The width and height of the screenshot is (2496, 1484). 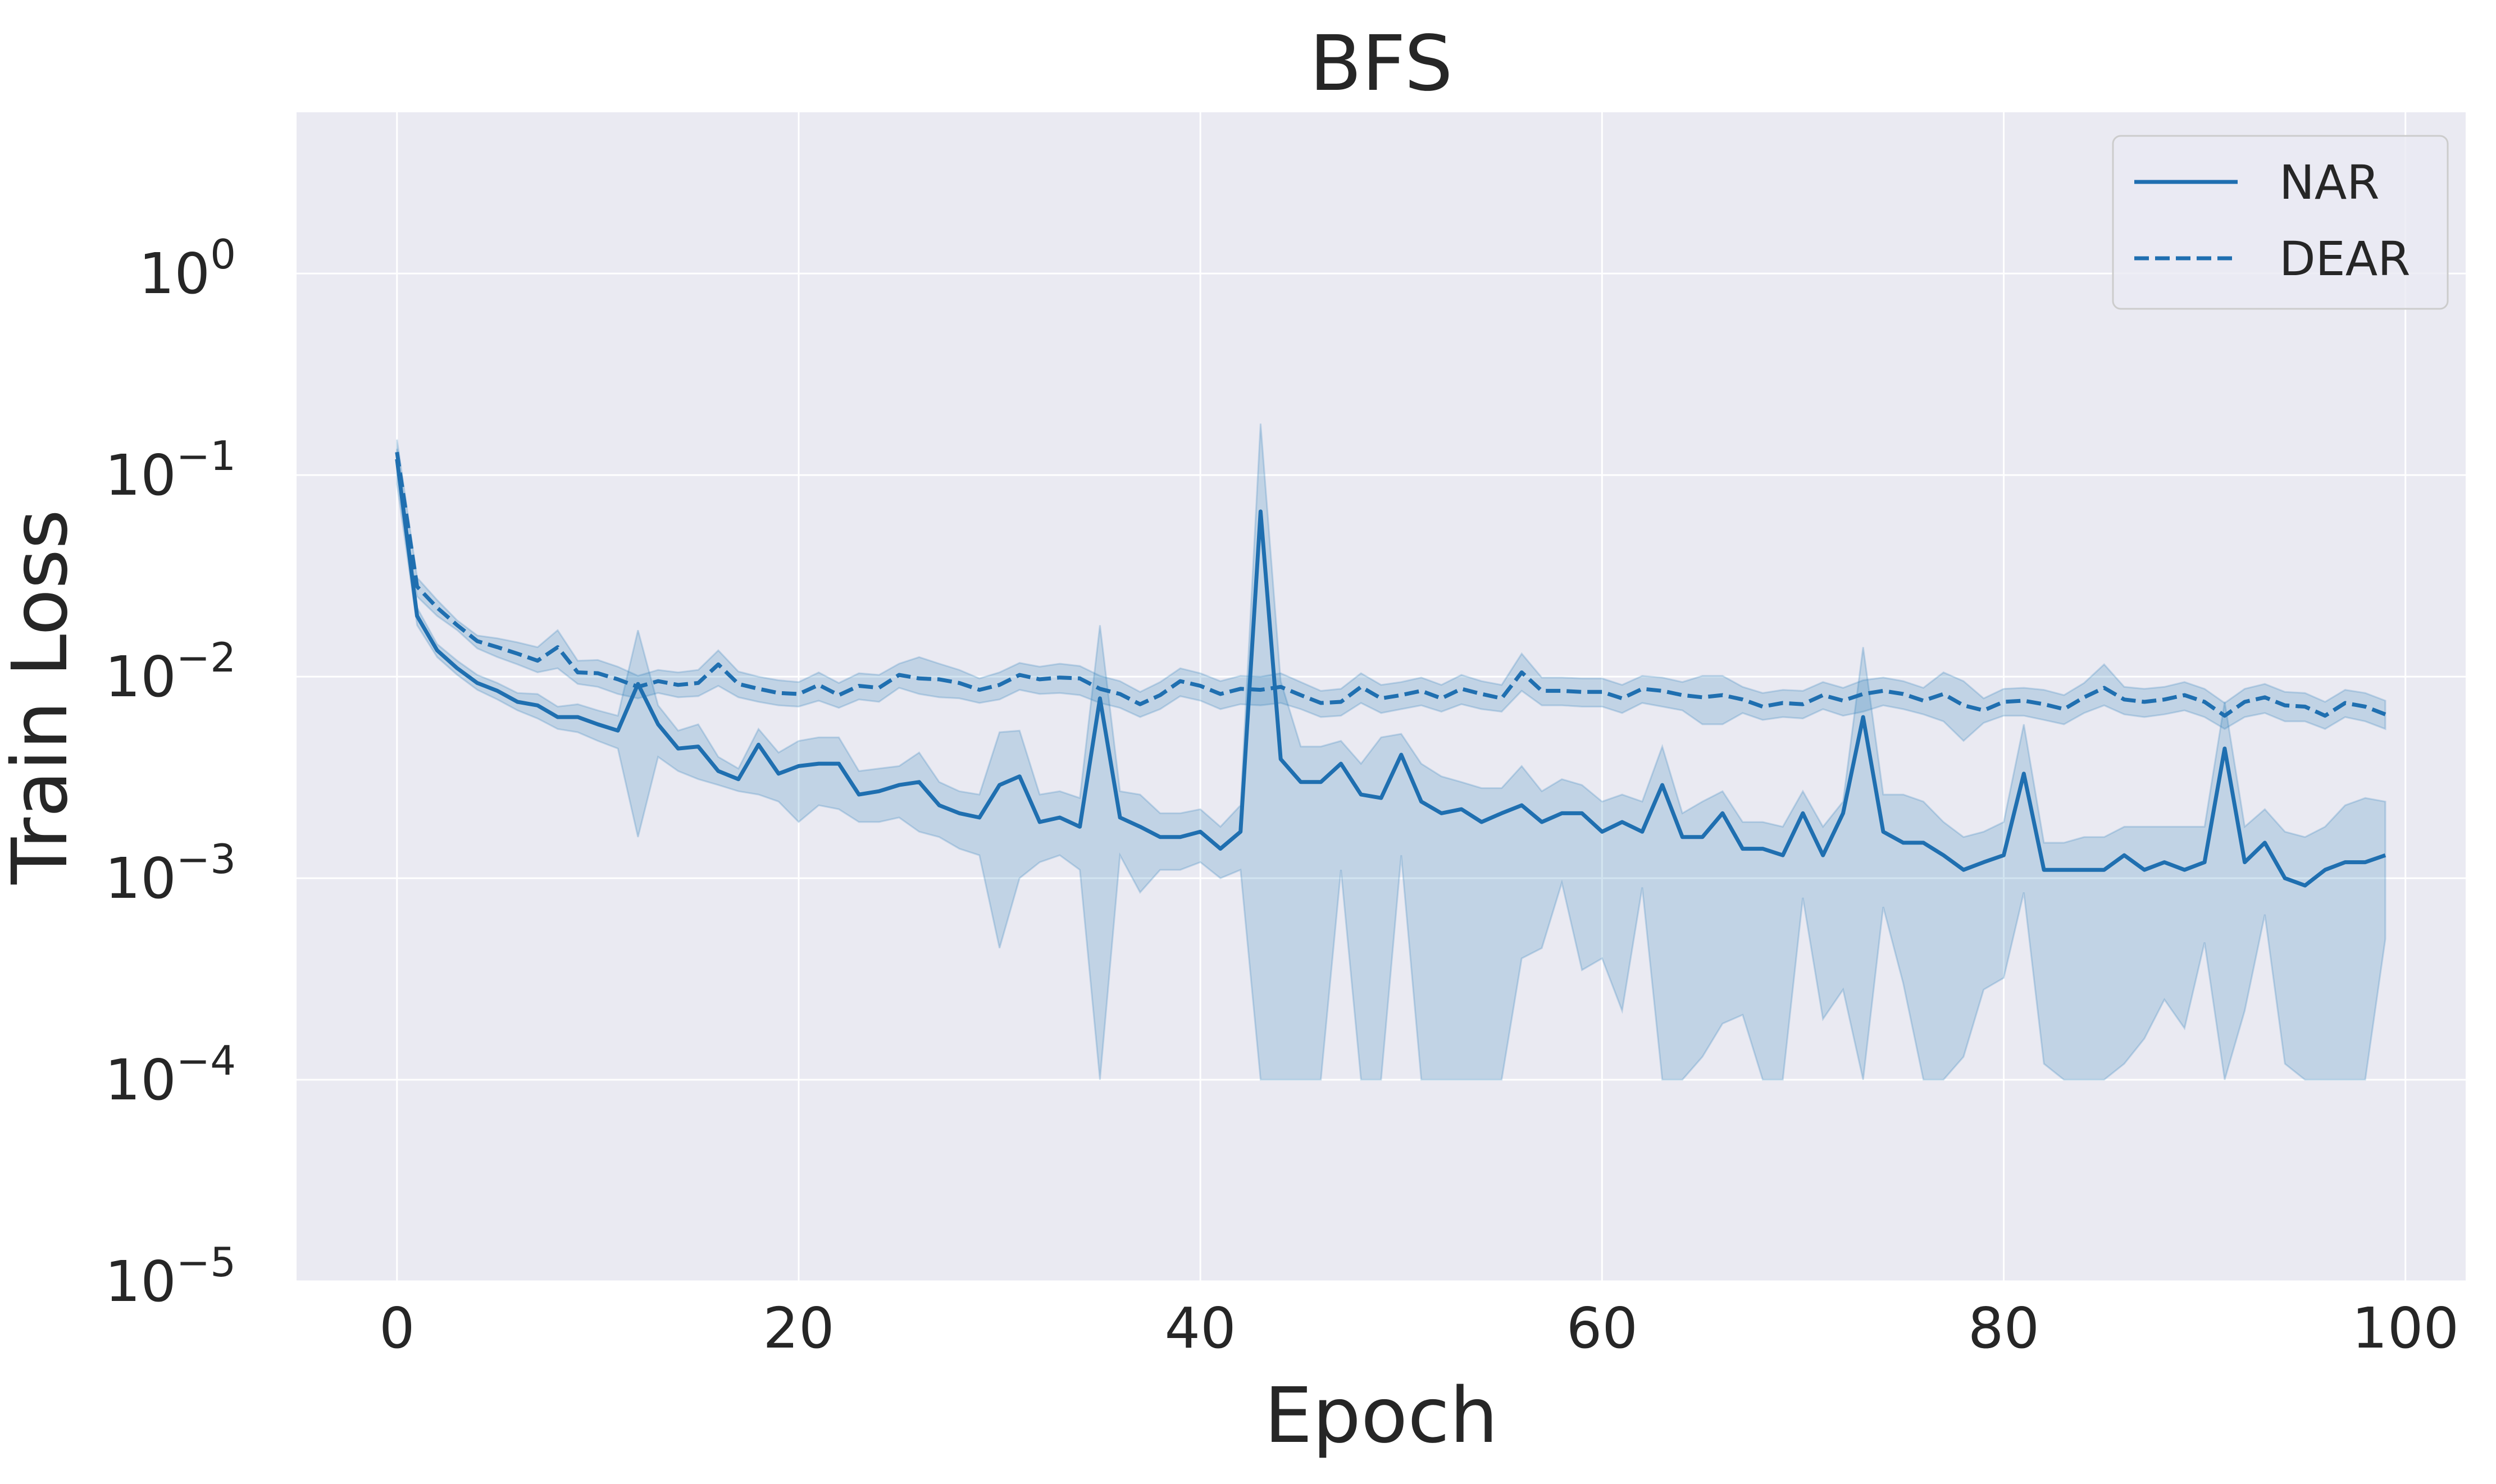 I want to click on legend-box, so click(x=2280, y=222).